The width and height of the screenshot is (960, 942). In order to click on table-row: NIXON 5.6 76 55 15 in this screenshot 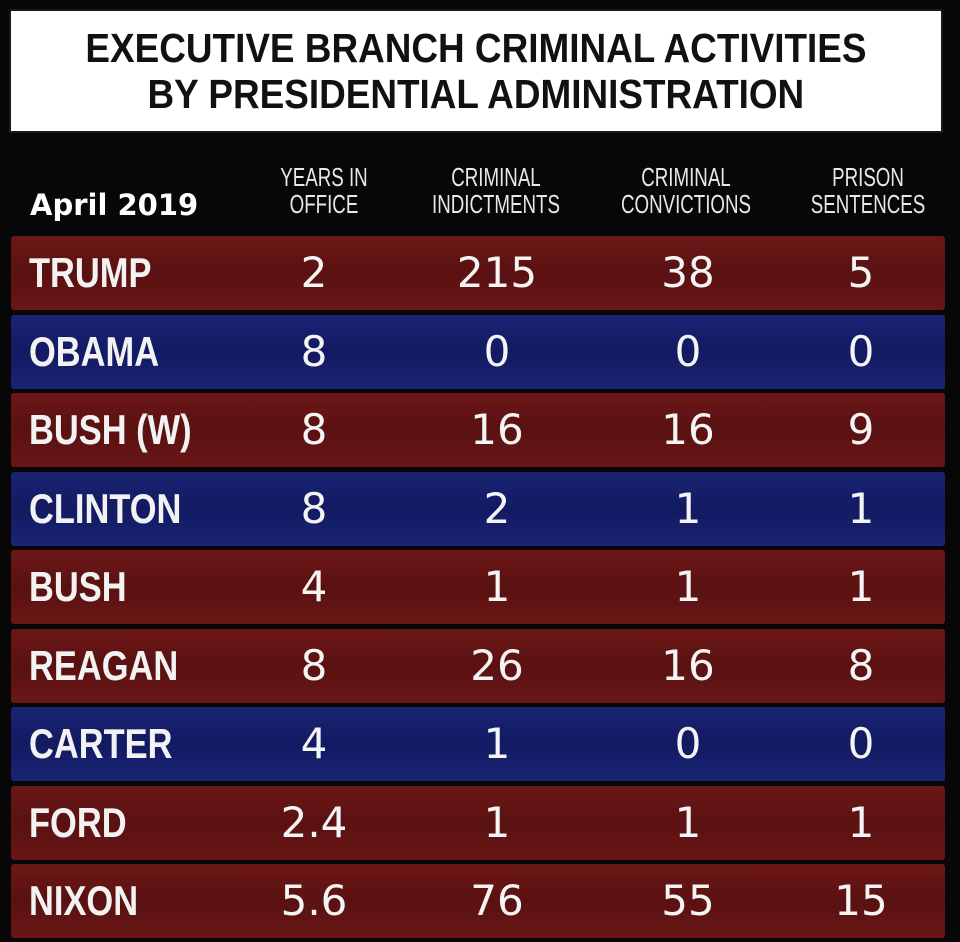, I will do `click(478, 901)`.